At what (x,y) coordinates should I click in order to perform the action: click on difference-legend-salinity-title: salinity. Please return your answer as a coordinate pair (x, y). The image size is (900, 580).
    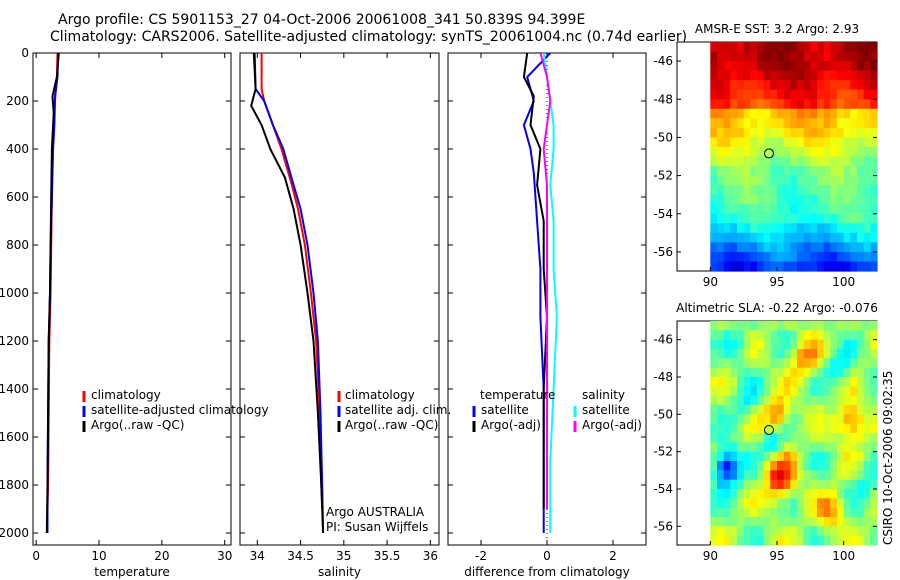
    Looking at the image, I should click on (603, 395).